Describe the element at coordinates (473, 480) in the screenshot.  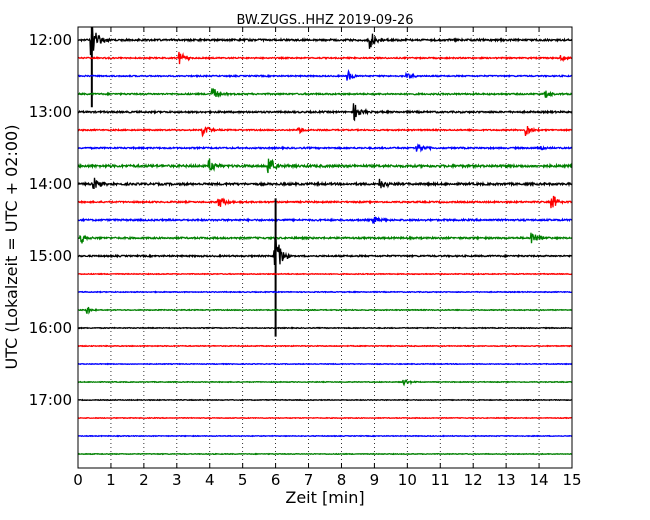
I see `x-tick-label: 12` at that location.